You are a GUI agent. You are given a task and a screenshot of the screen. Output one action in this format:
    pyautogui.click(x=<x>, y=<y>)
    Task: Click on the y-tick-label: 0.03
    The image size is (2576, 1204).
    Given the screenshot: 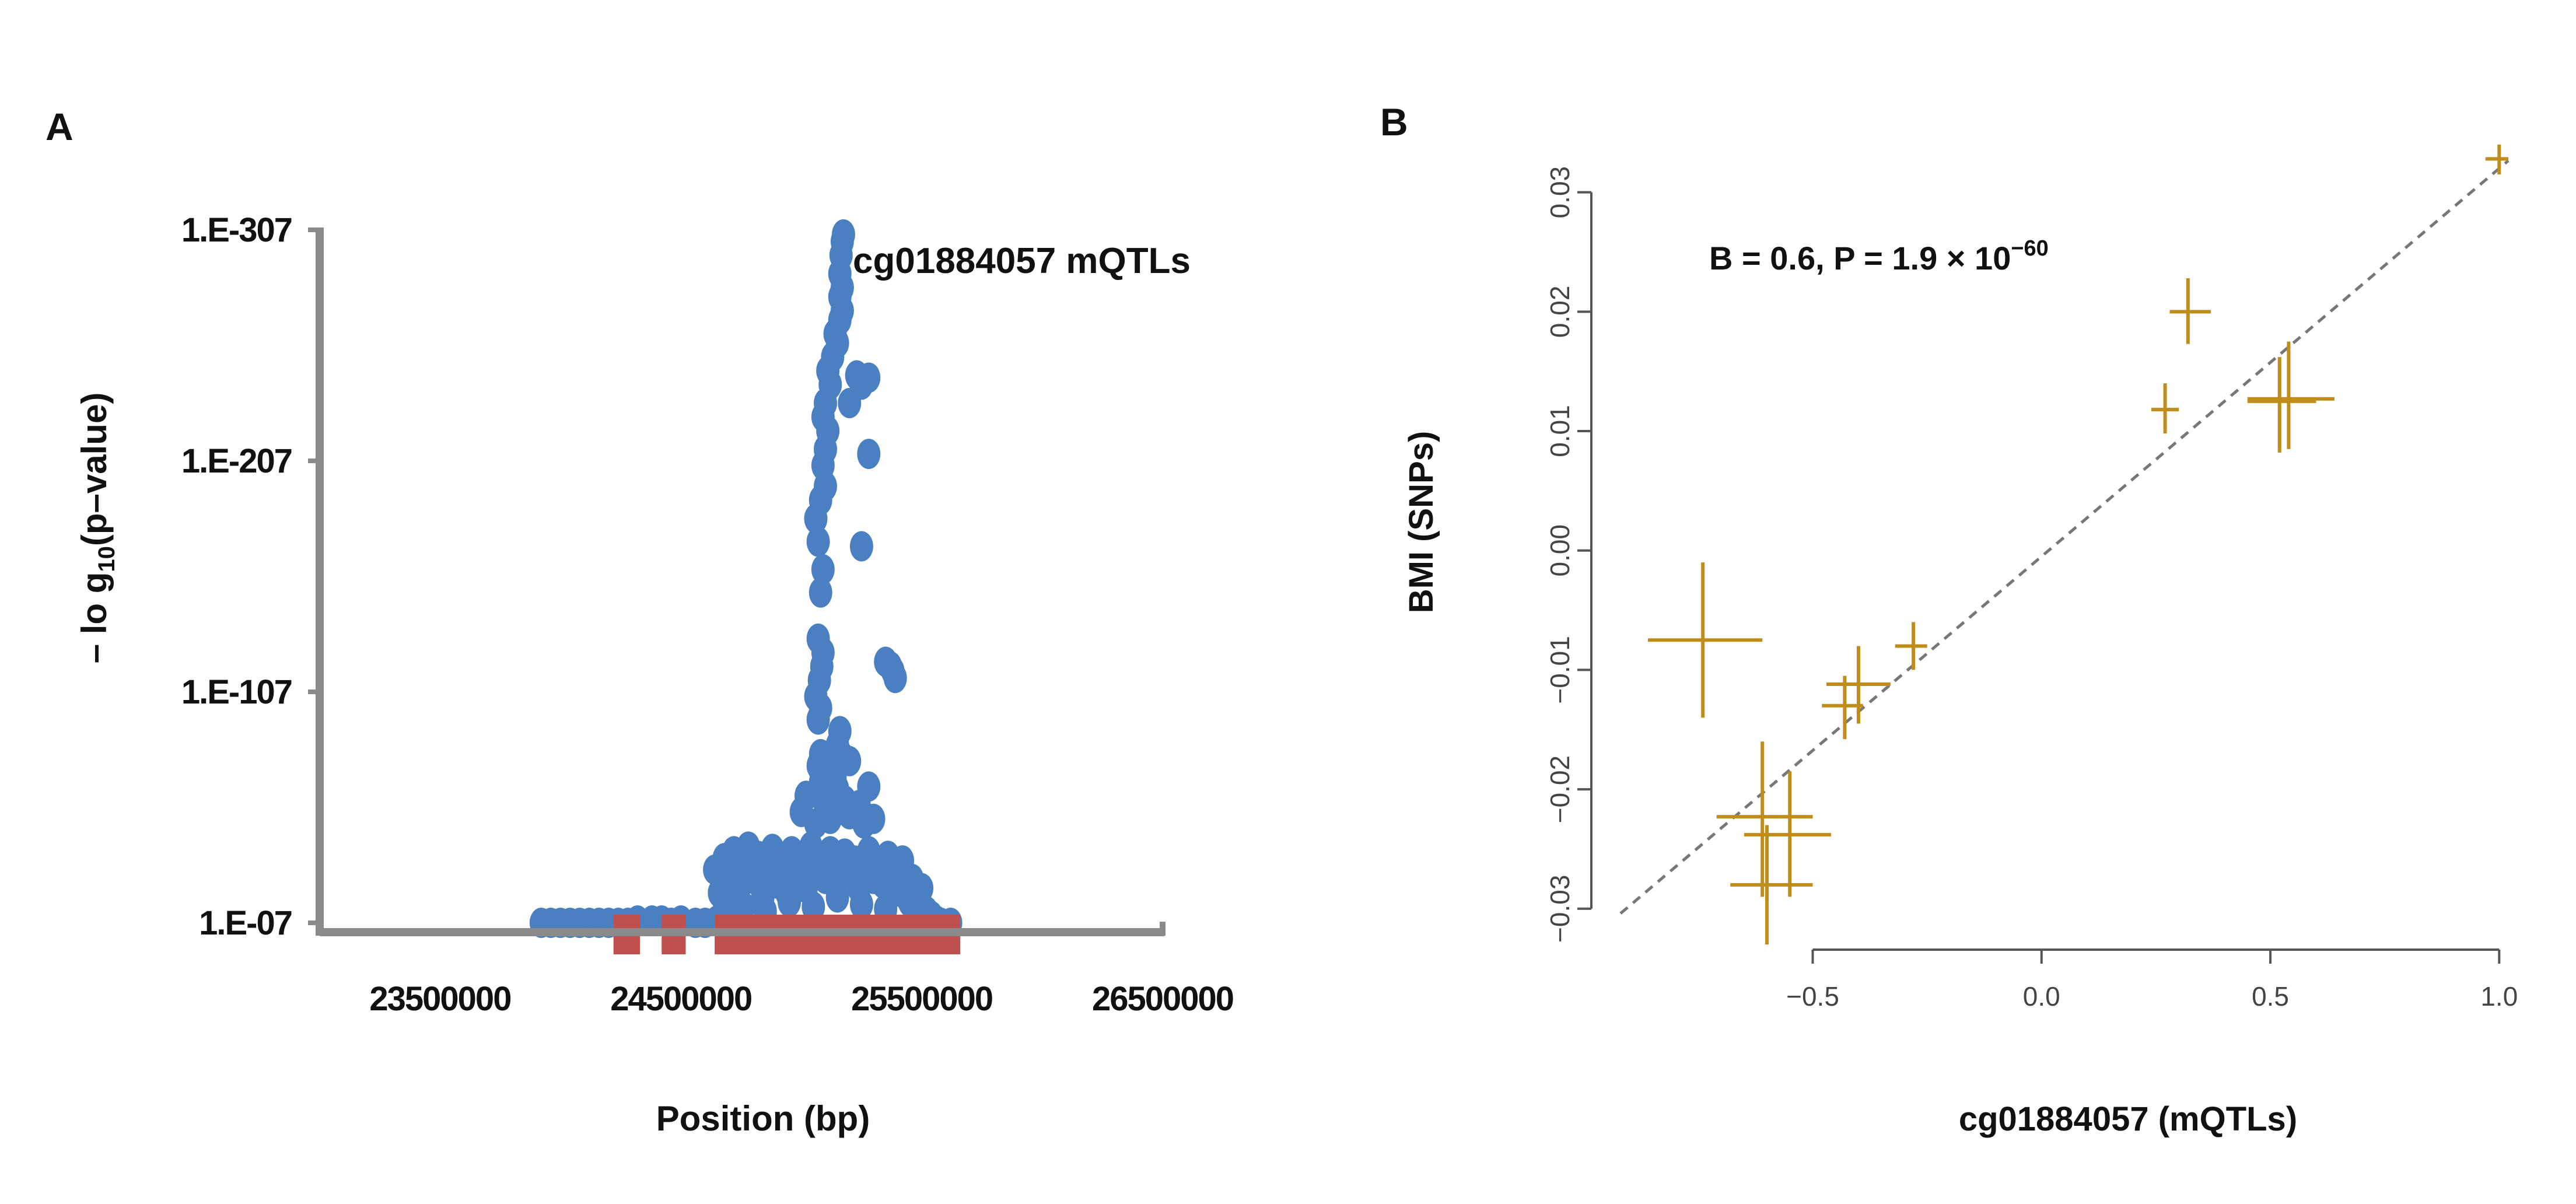 What is the action you would take?
    pyautogui.click(x=1560, y=192)
    